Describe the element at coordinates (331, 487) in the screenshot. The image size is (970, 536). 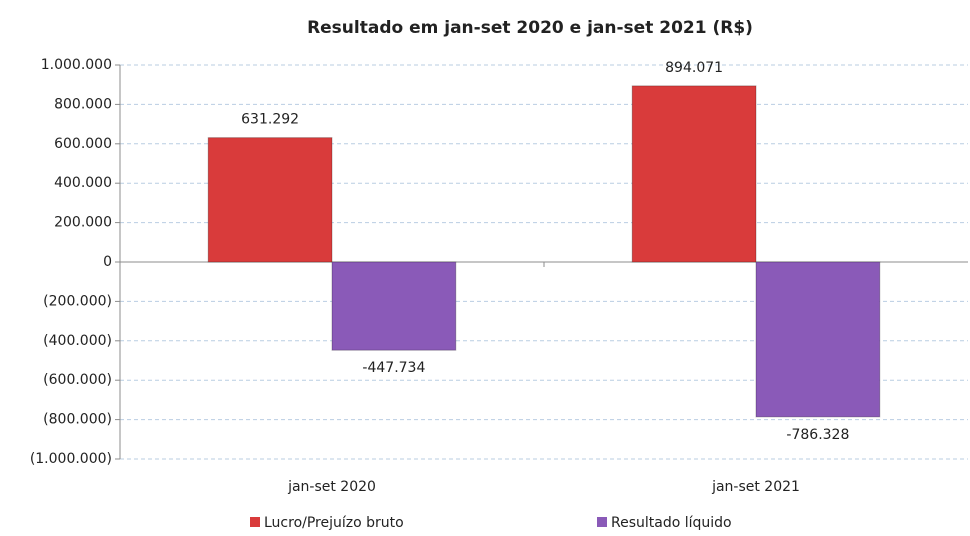
I see `x-tick-label: jan-set 2020` at that location.